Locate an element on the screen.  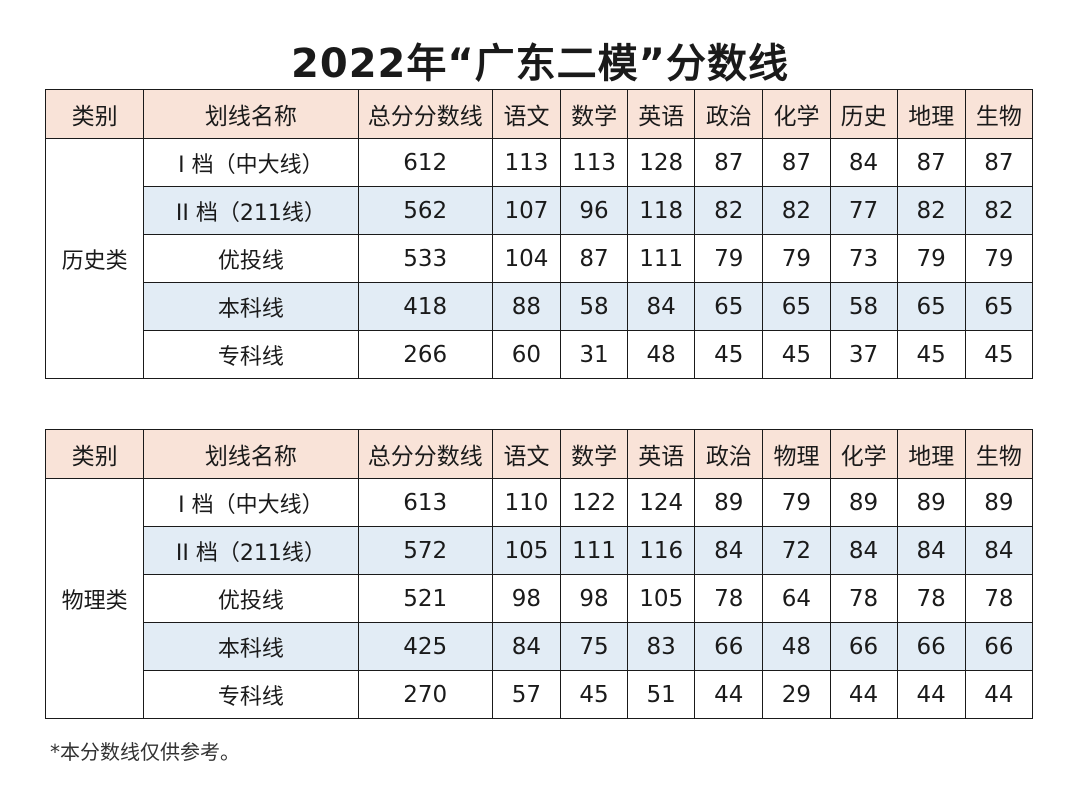
score-cell: 266 is located at coordinates (425, 355).